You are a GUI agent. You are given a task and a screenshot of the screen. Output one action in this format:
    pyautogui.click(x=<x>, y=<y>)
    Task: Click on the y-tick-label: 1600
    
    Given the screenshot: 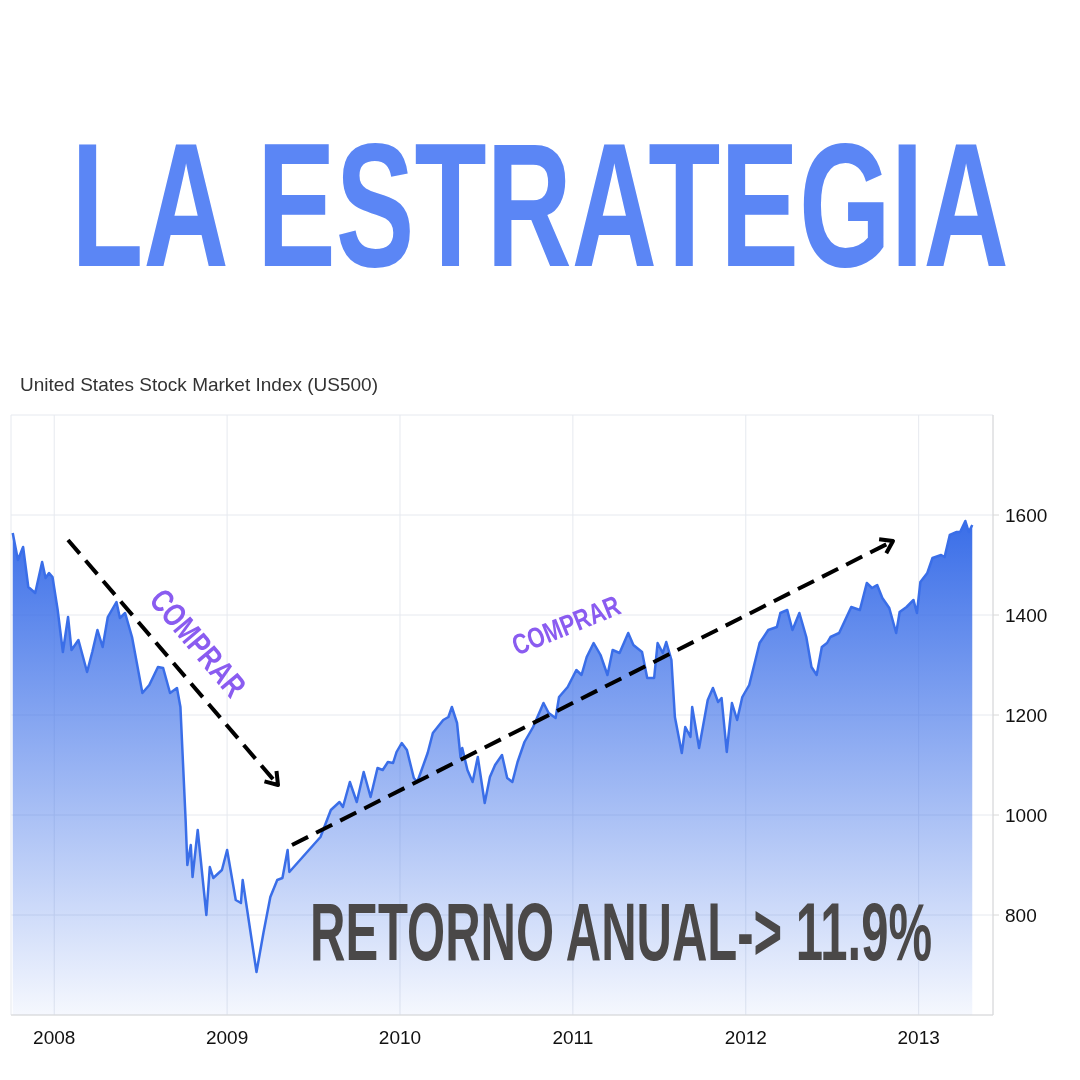 What is the action you would take?
    pyautogui.click(x=1026, y=515)
    